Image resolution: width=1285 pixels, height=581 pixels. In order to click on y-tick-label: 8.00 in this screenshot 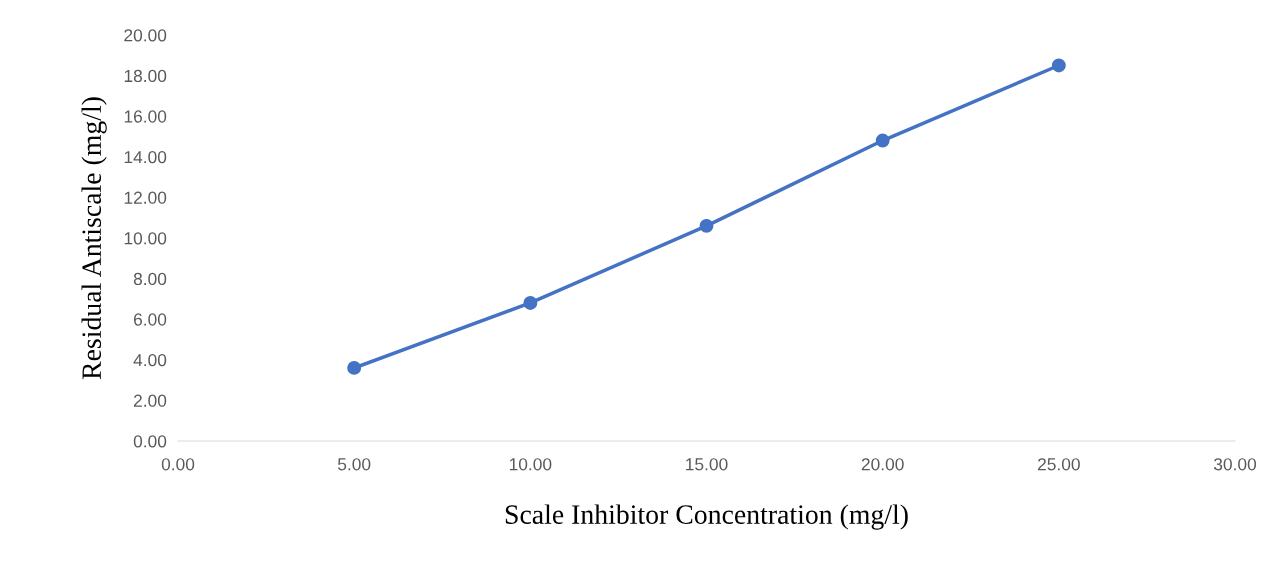, I will do `click(150, 279)`.